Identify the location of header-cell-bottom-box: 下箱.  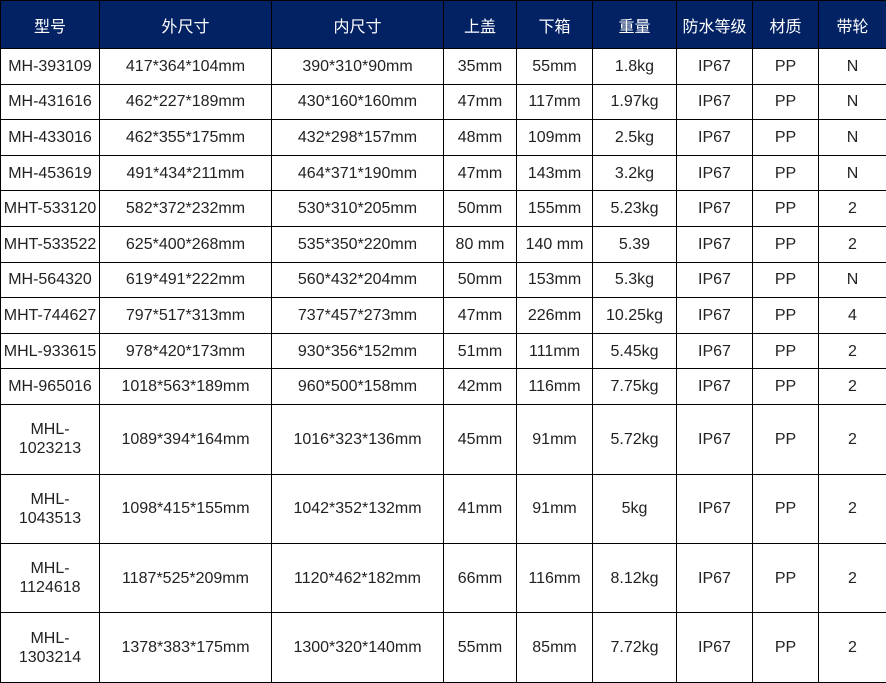
(554, 24).